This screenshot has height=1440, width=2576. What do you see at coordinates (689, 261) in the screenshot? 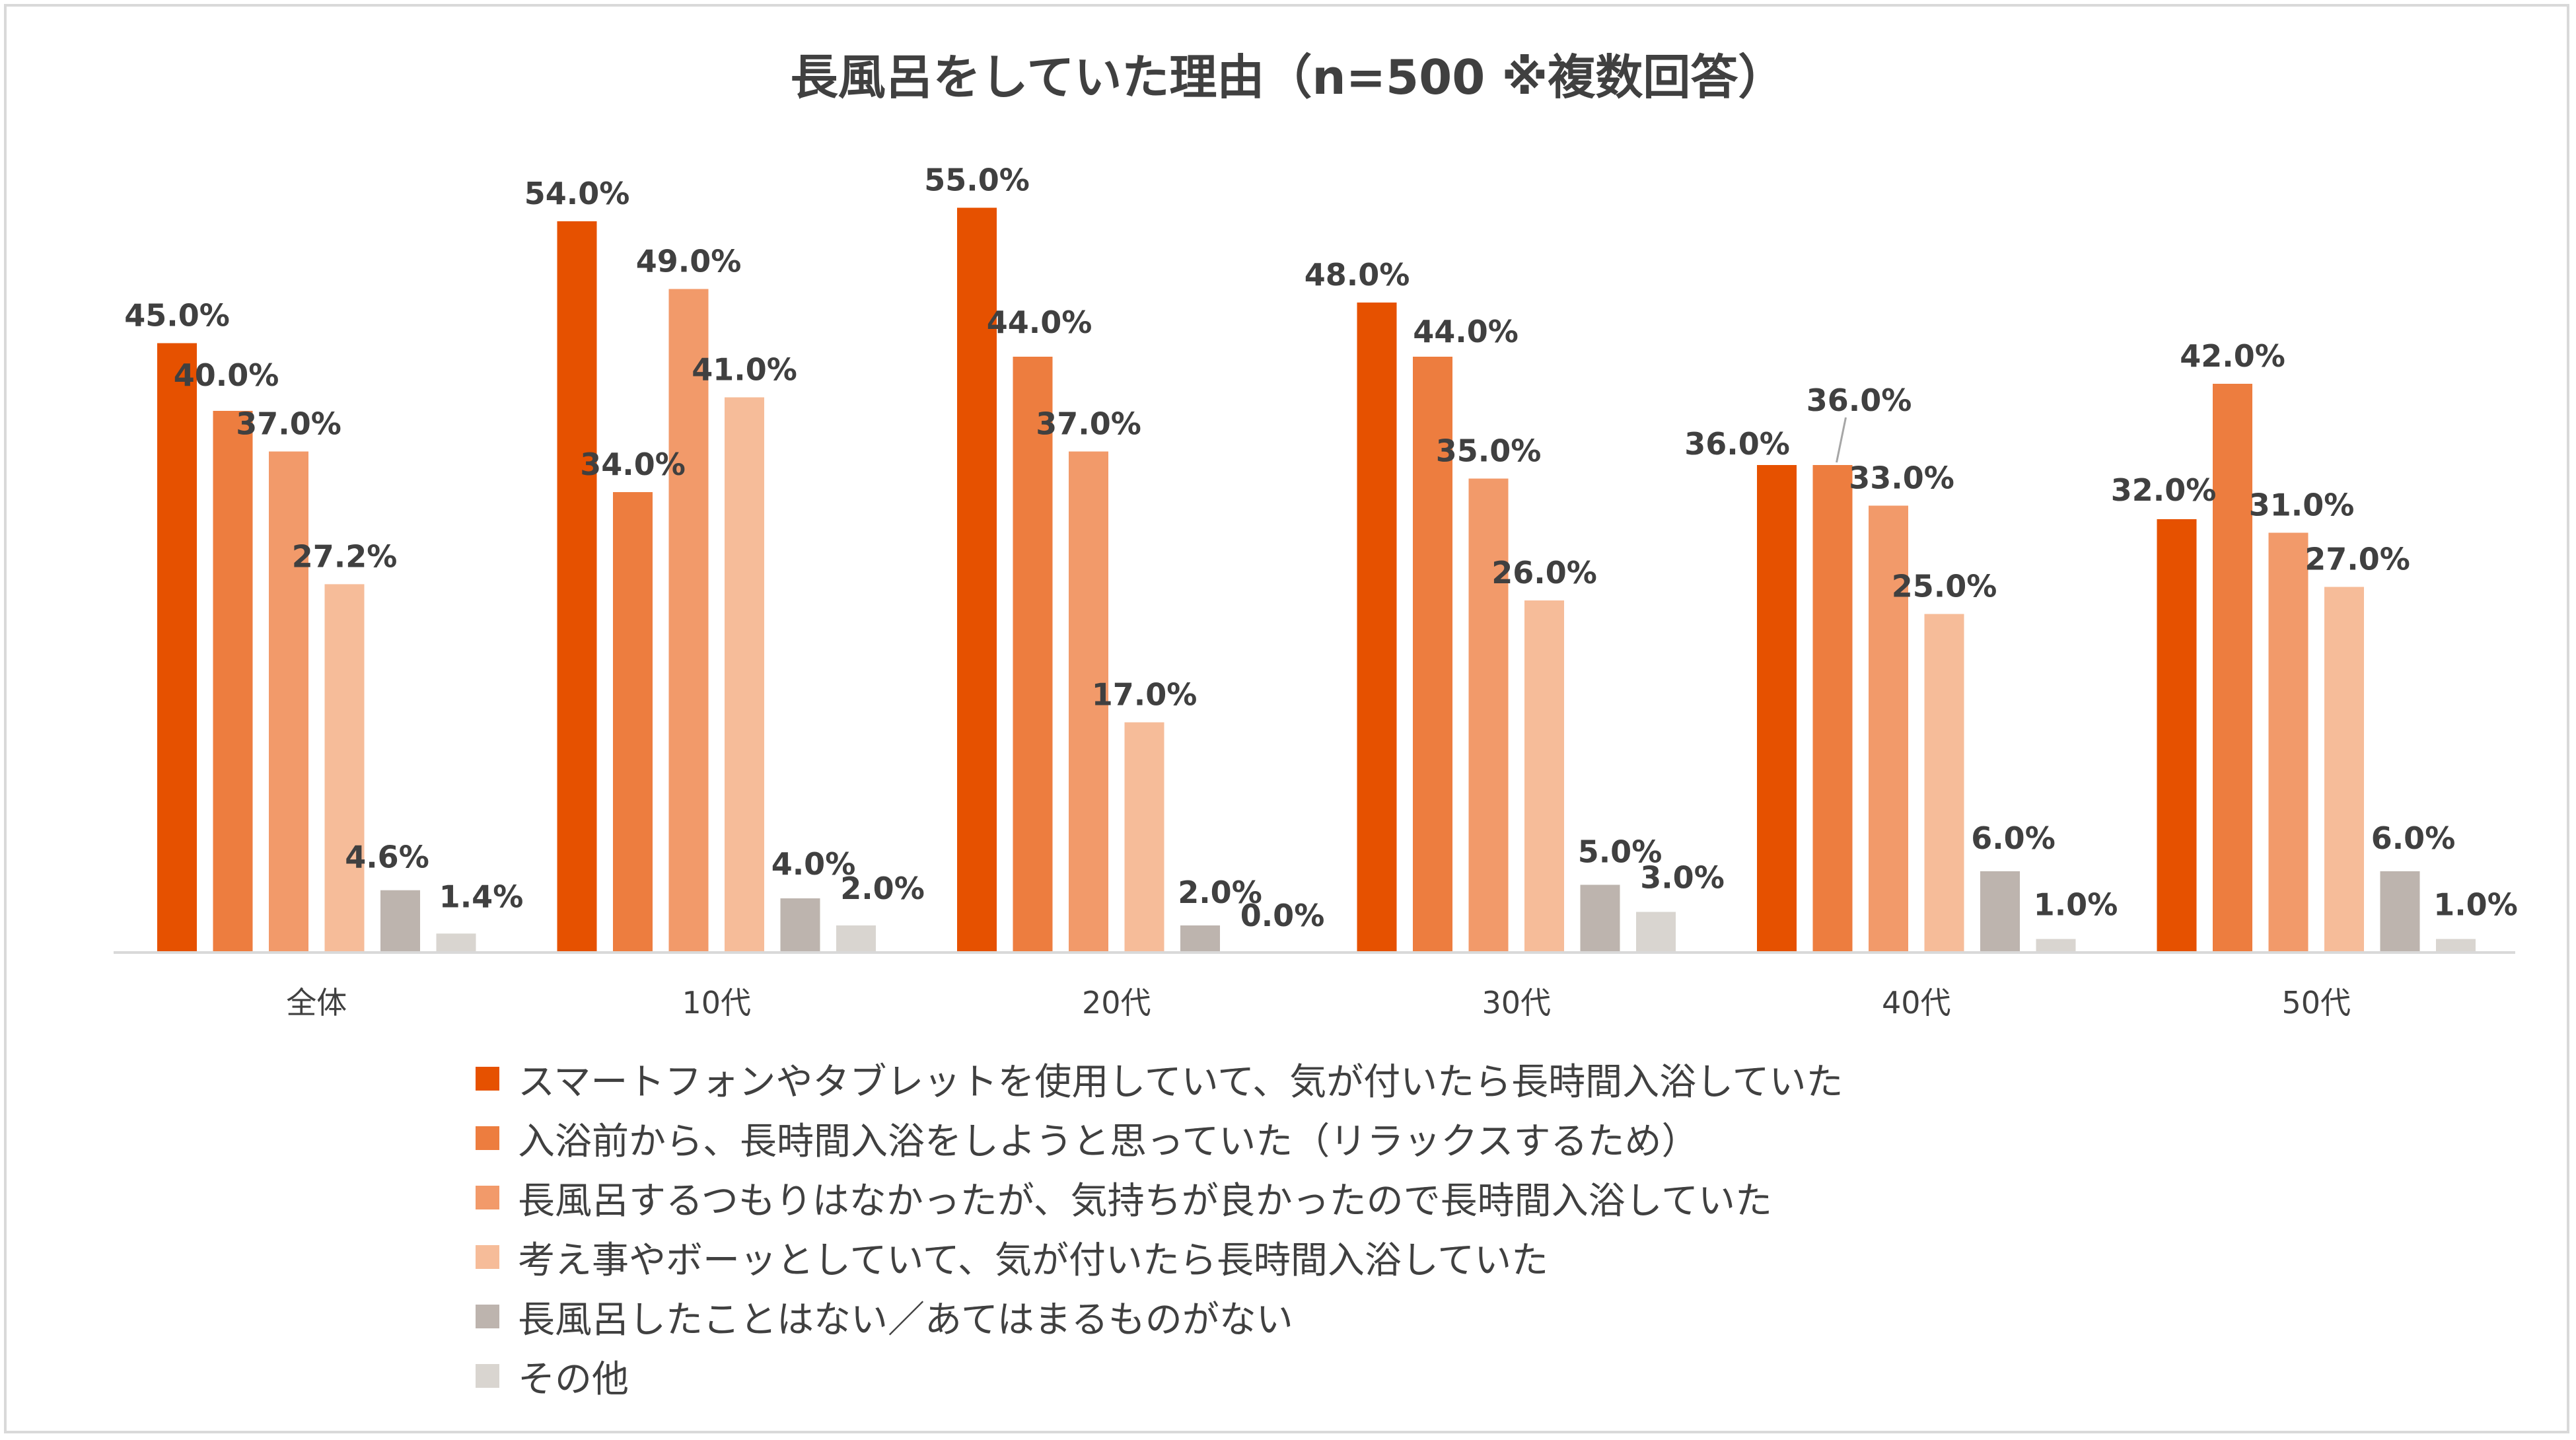
I see `data-label-2-3: 49.0%` at bounding box center [689, 261].